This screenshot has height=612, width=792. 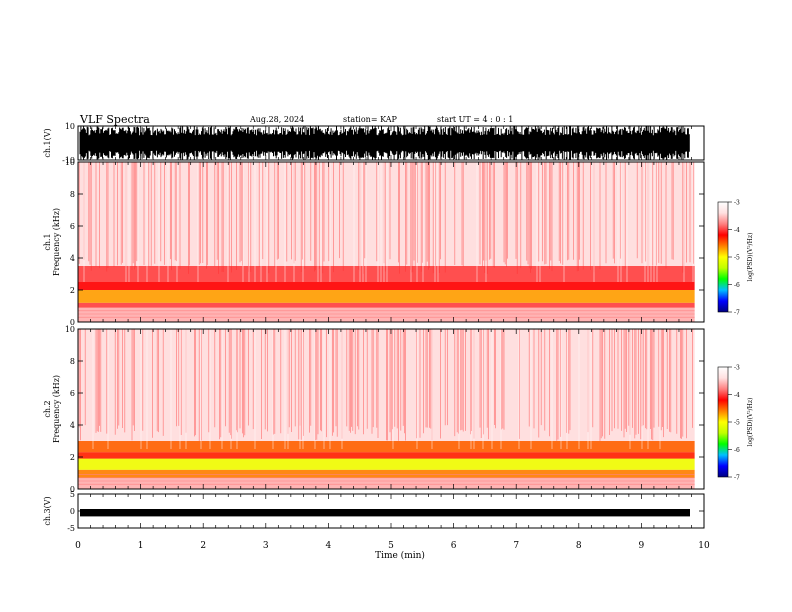 What do you see at coordinates (277, 119) in the screenshot?
I see `date-label: Aug.28, 2024` at bounding box center [277, 119].